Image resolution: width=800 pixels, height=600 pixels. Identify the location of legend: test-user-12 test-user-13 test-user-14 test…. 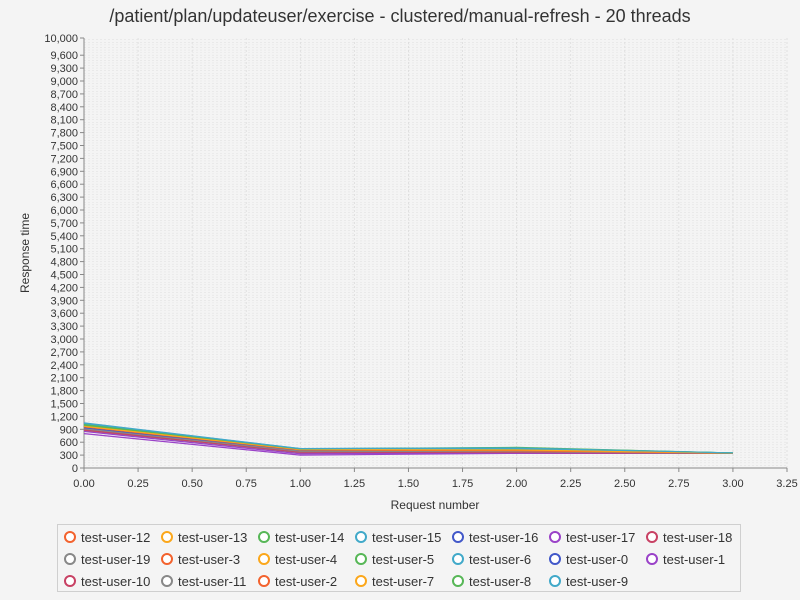
(399, 558).